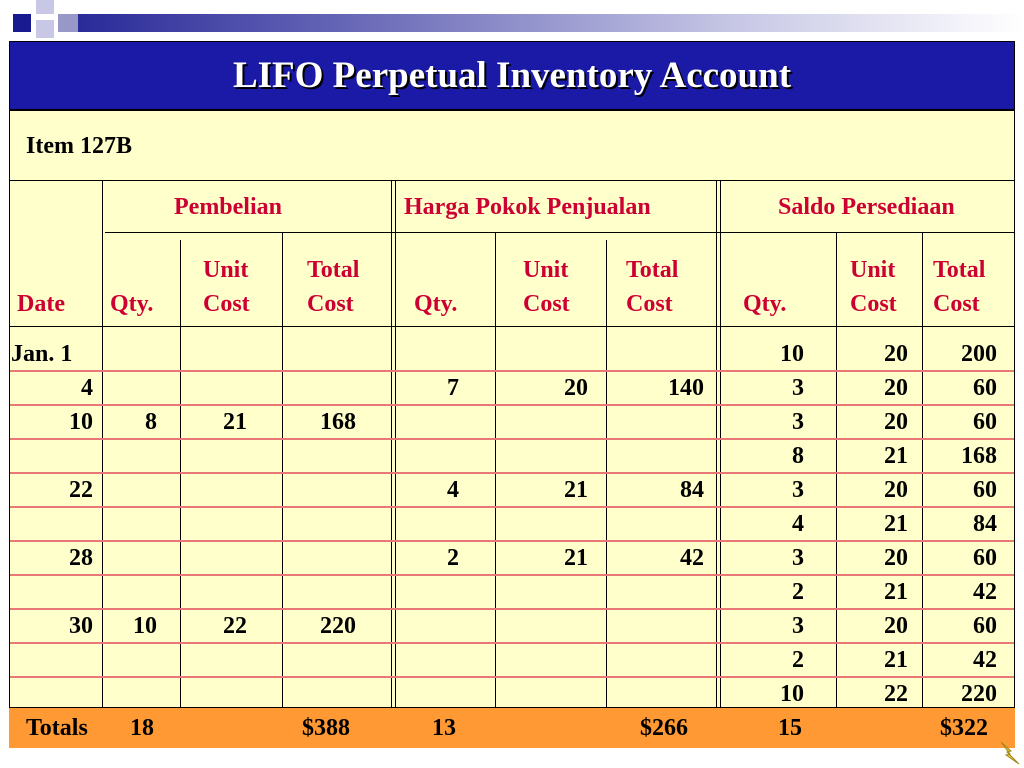  Describe the element at coordinates (959, 270) in the screenshot. I see `col-header-b-total-1: Total` at that location.